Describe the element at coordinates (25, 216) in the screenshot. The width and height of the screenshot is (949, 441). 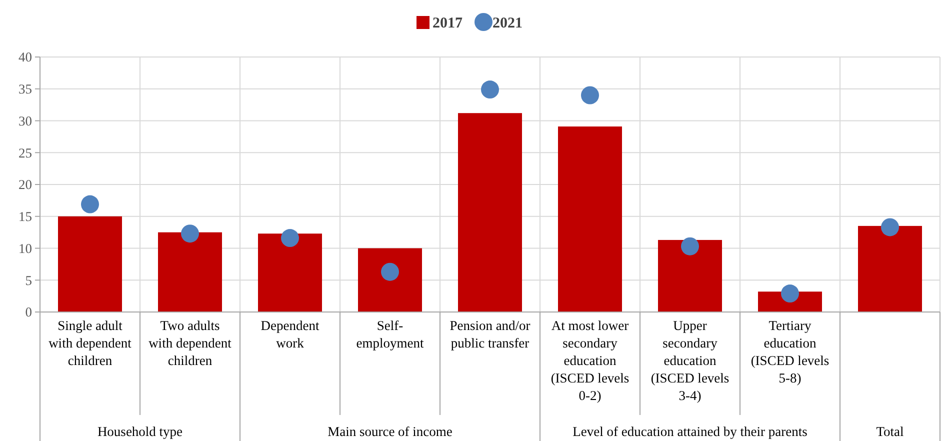
I see `y-tick-label: 15` at that location.